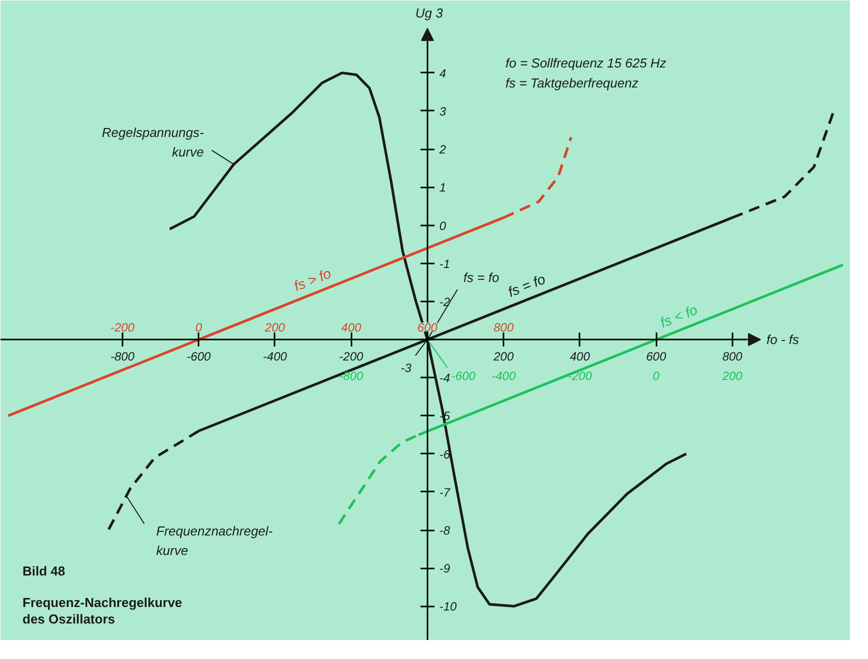 Image resolution: width=868 pixels, height=659 pixels. Describe the element at coordinates (44, 571) in the screenshot. I see `text: Bild 48` at that location.